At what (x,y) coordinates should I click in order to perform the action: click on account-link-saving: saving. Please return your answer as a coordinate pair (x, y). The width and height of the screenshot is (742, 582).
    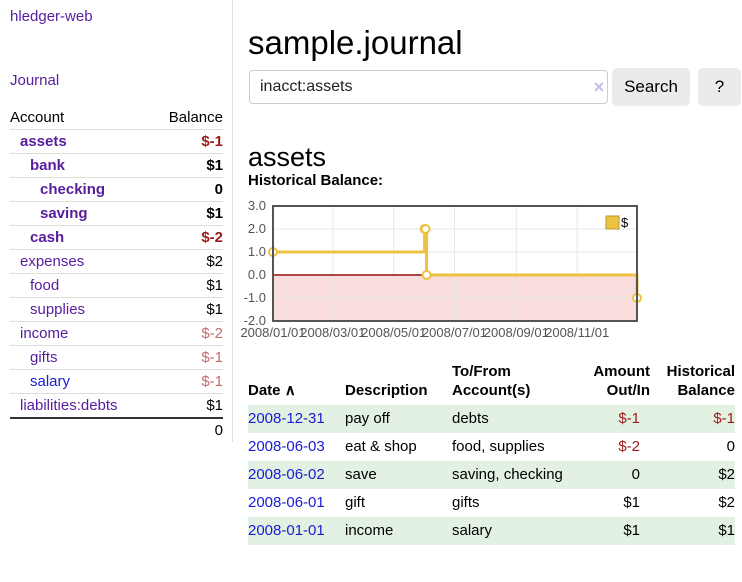
    Looking at the image, I should click on (64, 213).